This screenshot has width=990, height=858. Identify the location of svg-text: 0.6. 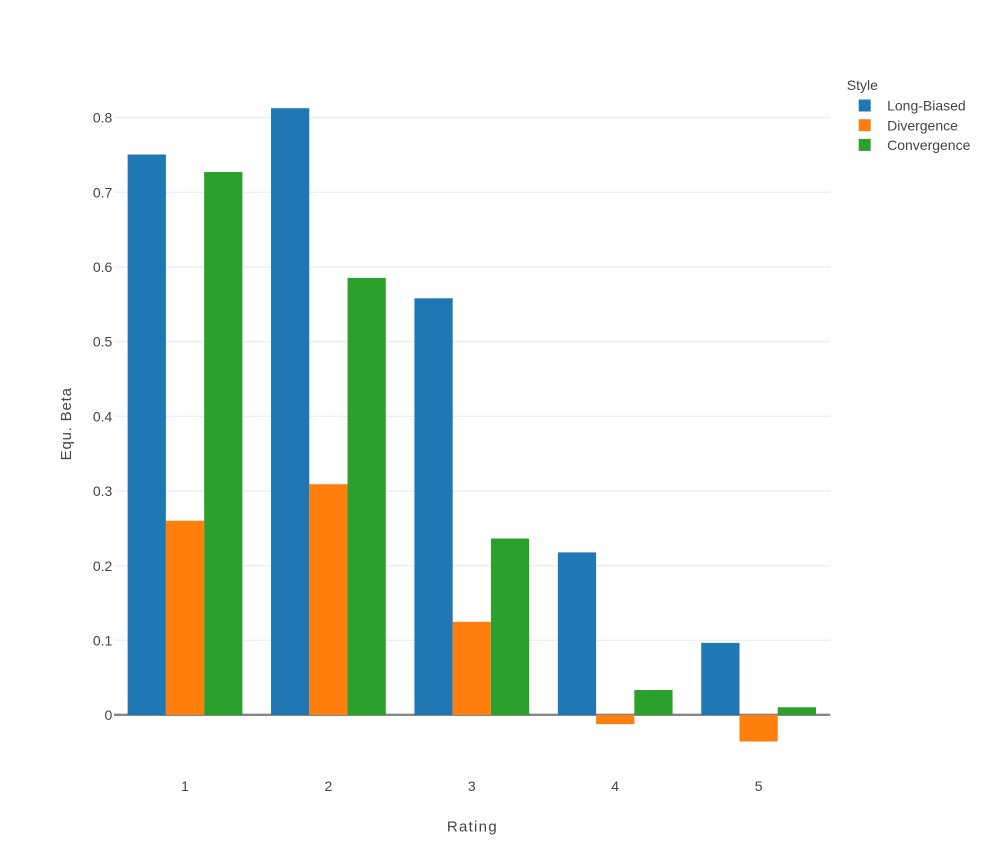
(103, 267).